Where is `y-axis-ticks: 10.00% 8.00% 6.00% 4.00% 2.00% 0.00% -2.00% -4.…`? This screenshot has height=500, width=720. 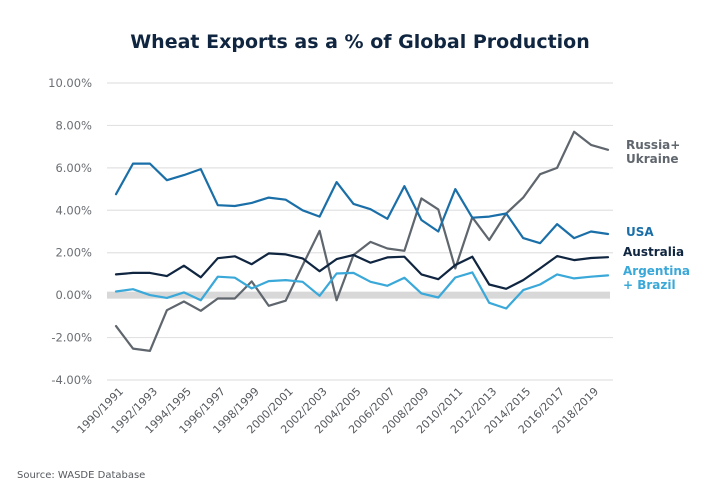
y-axis-ticks: 10.00% 8.00% 6.00% 4.00% 2.00% 0.00% -2.00% -4.… is located at coordinates (70, 231).